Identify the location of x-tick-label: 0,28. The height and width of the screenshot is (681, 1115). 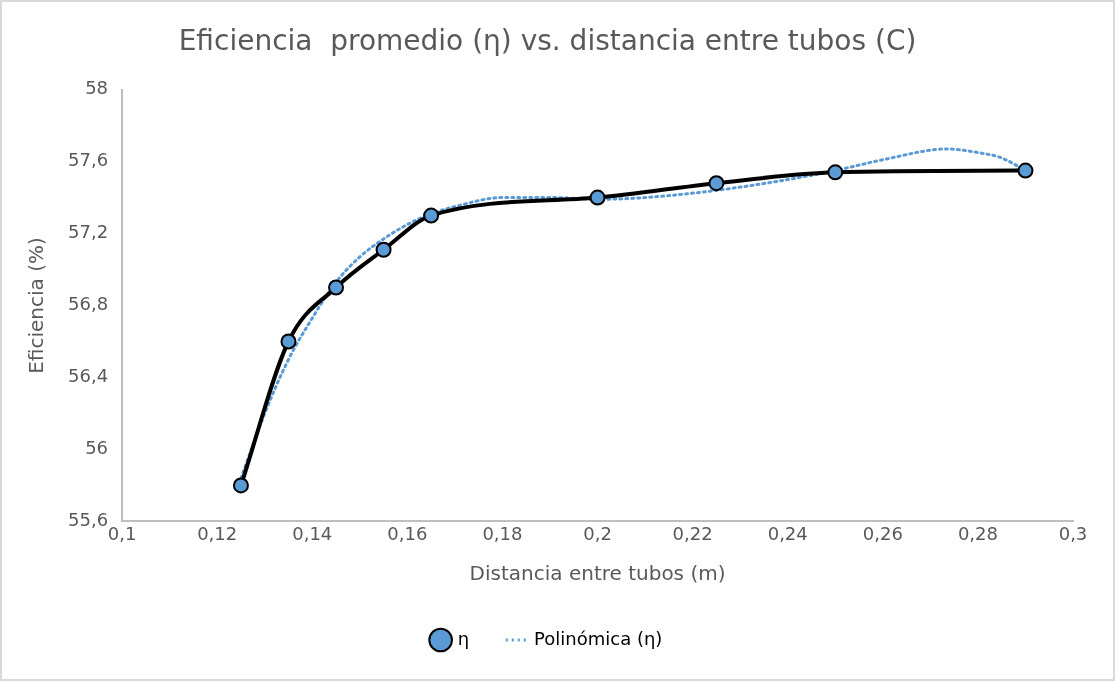
(977, 533).